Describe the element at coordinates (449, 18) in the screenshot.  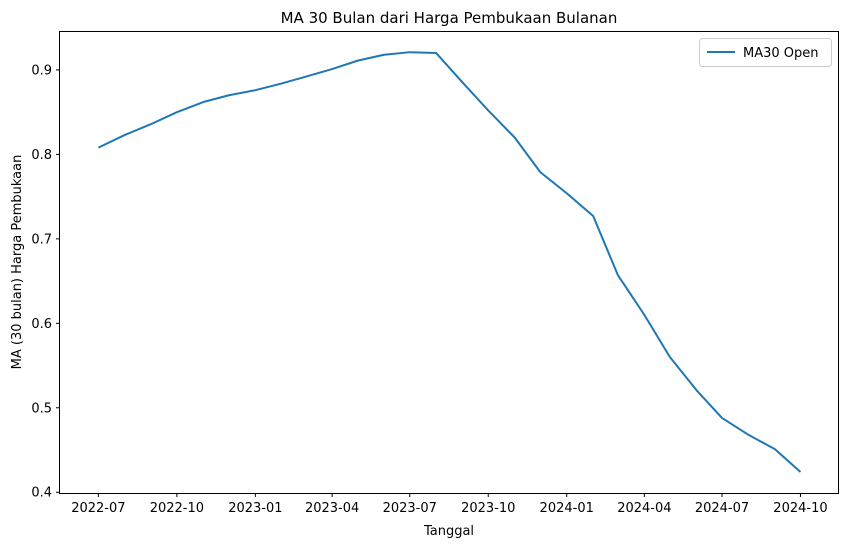
I see `chart-title: MA 30 Bulan dari Harga Pembukaan Bulanan` at that location.